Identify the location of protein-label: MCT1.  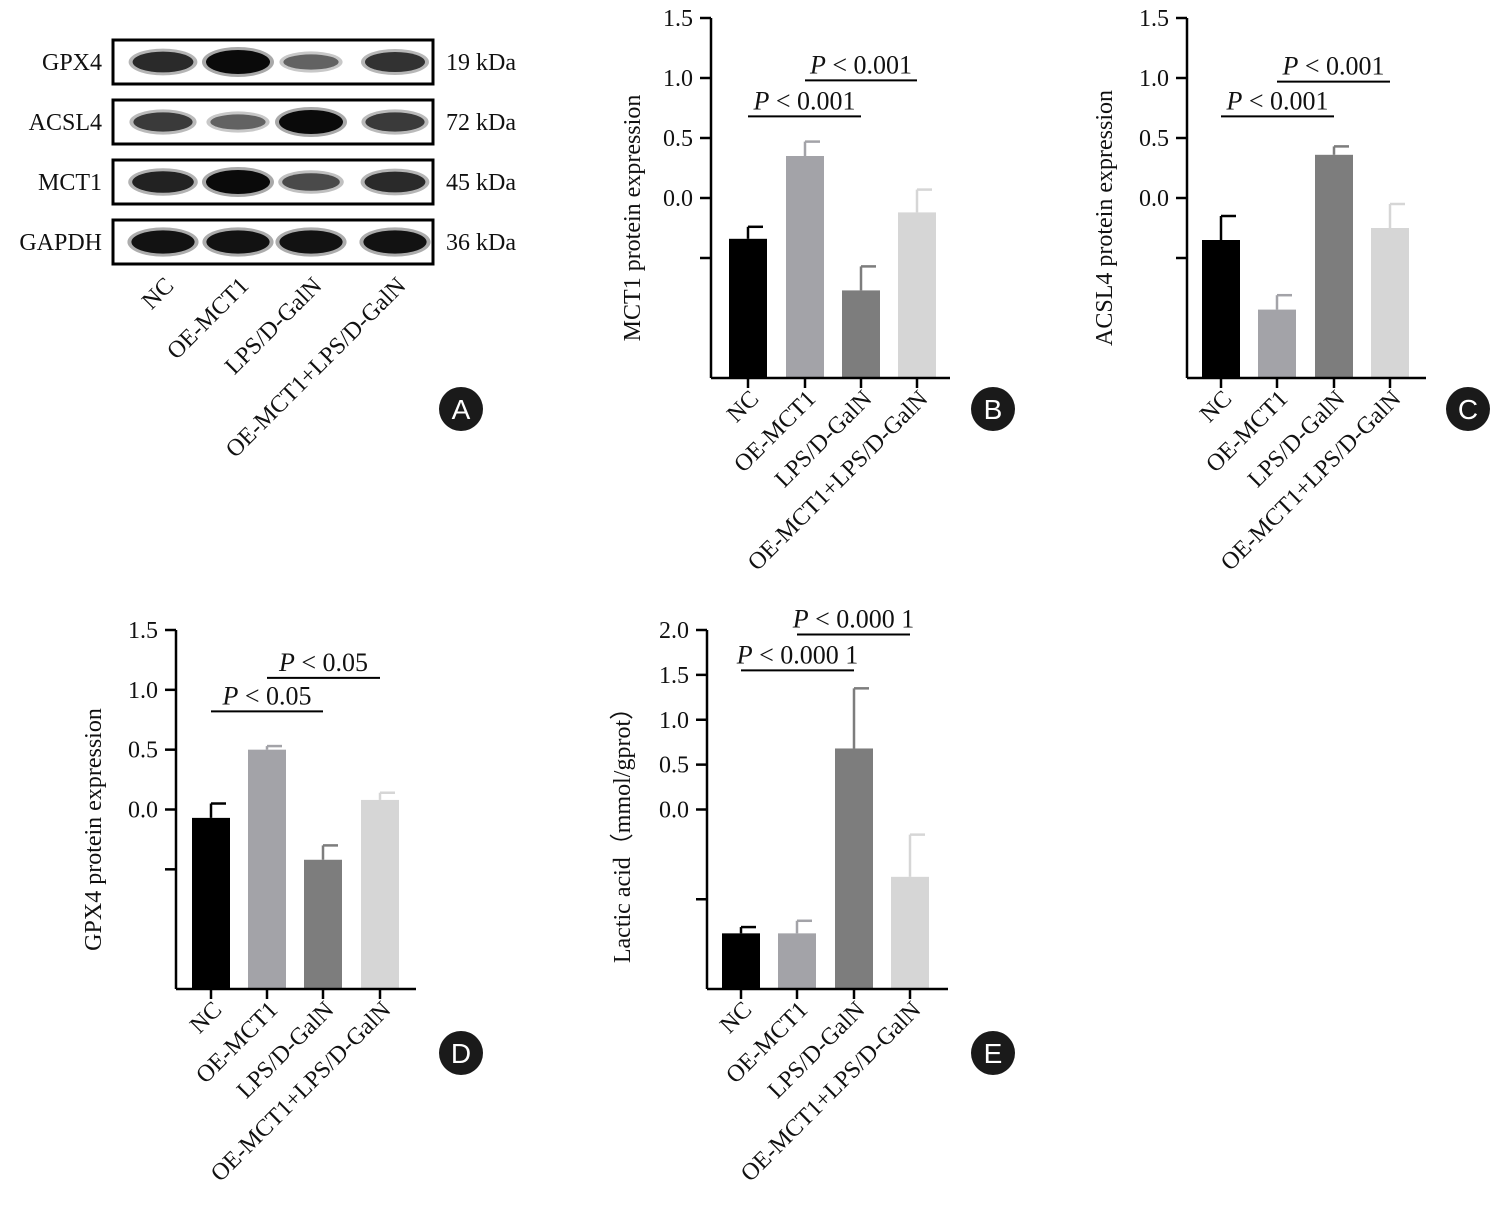
(70, 183).